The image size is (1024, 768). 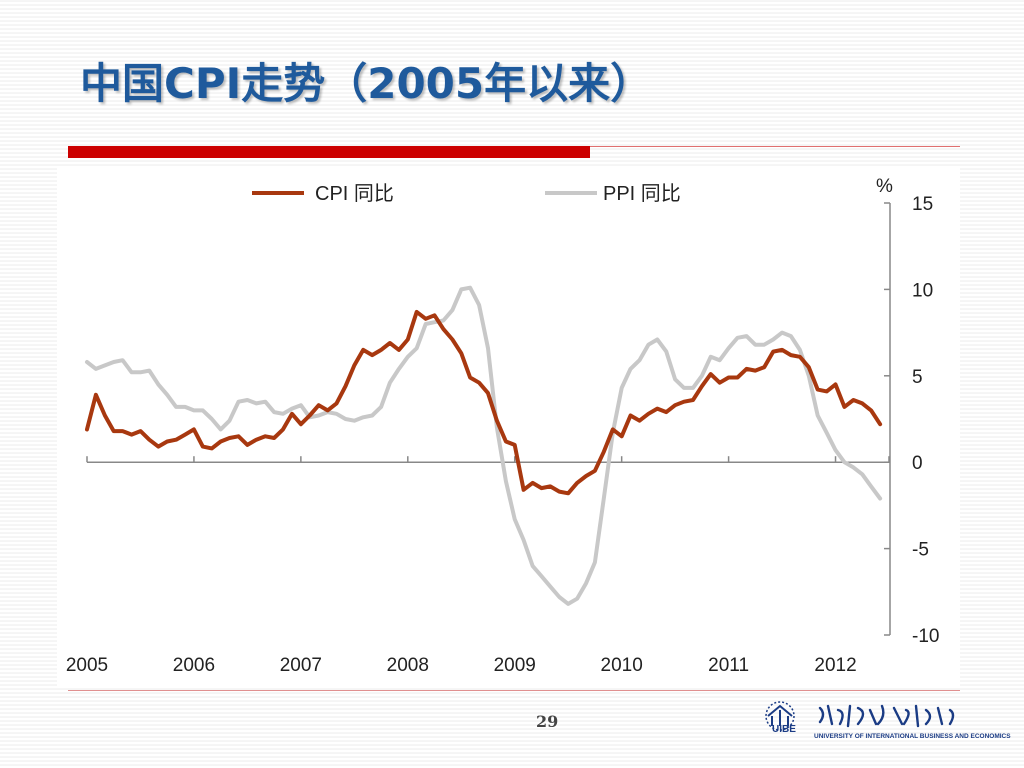 What do you see at coordinates (366, 83) in the screenshot?
I see `slide-title: 中国CPI走势（2005年以来）` at bounding box center [366, 83].